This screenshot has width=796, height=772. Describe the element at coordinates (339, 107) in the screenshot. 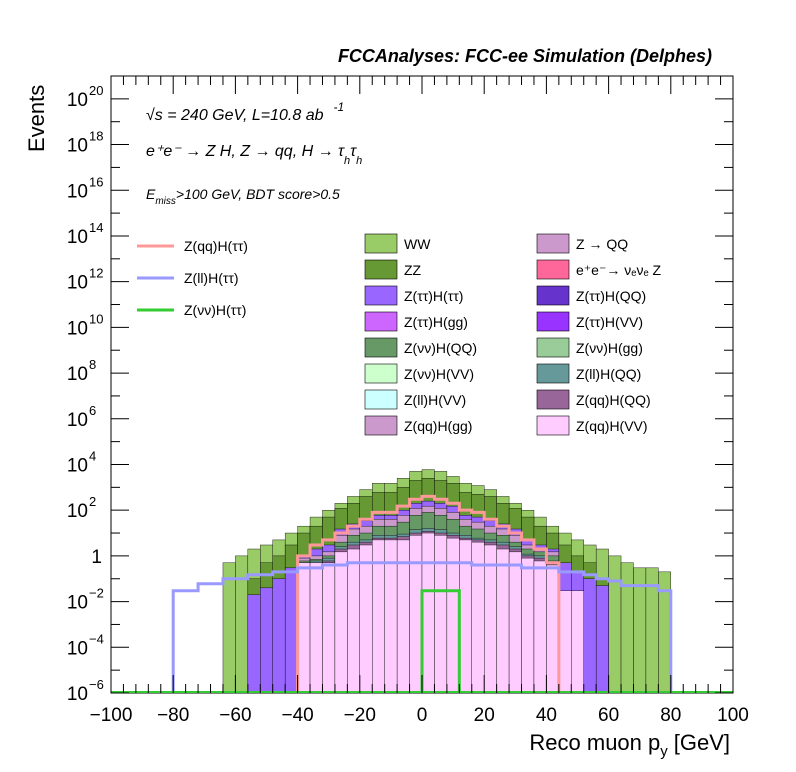

I see `energy-sup: -1` at that location.